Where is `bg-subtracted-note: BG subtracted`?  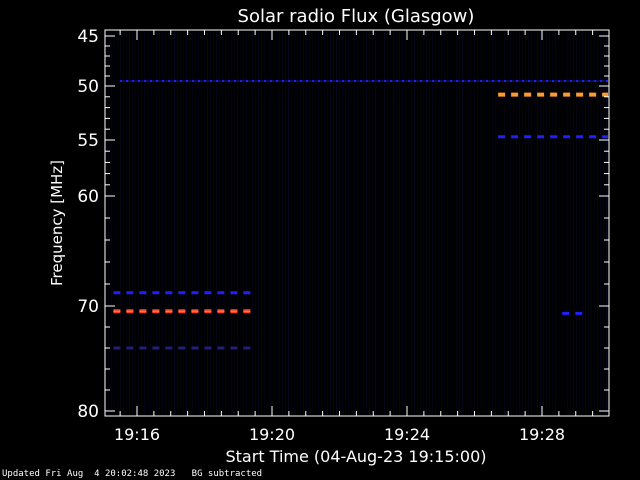 bg-subtracted-note: BG subtracted is located at coordinates (227, 474).